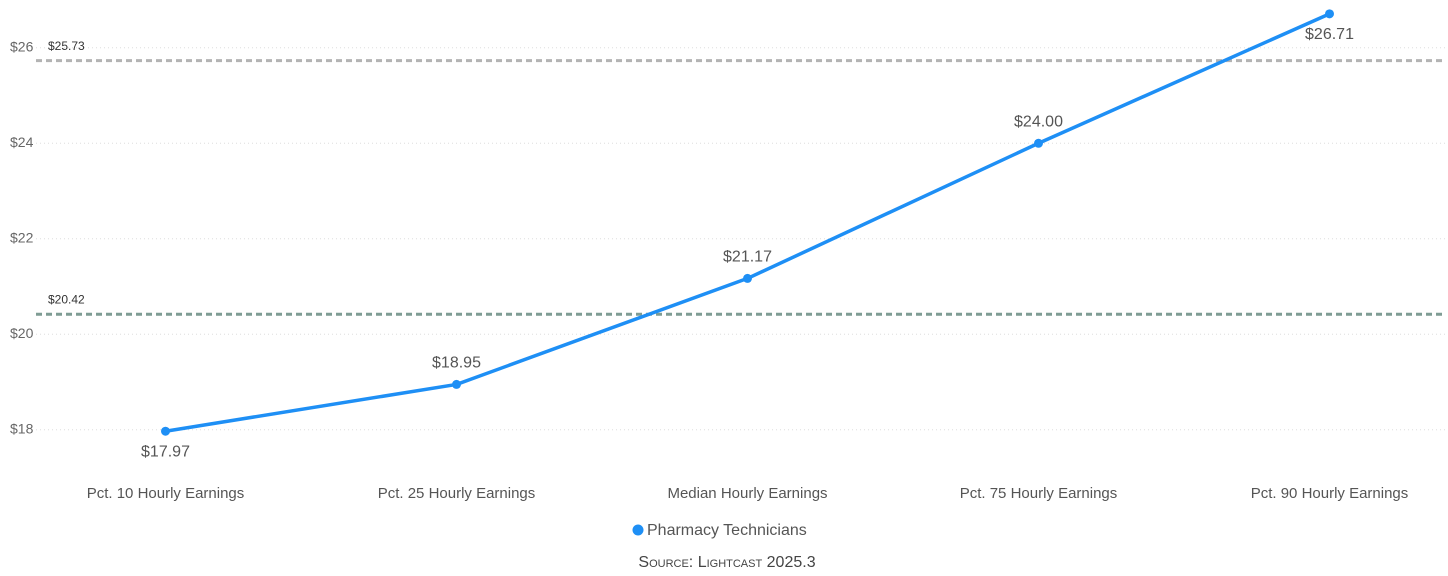 Image resolution: width=1448 pixels, height=576 pixels. I want to click on x-tick-label: Median Hourly Earnings, so click(747, 493).